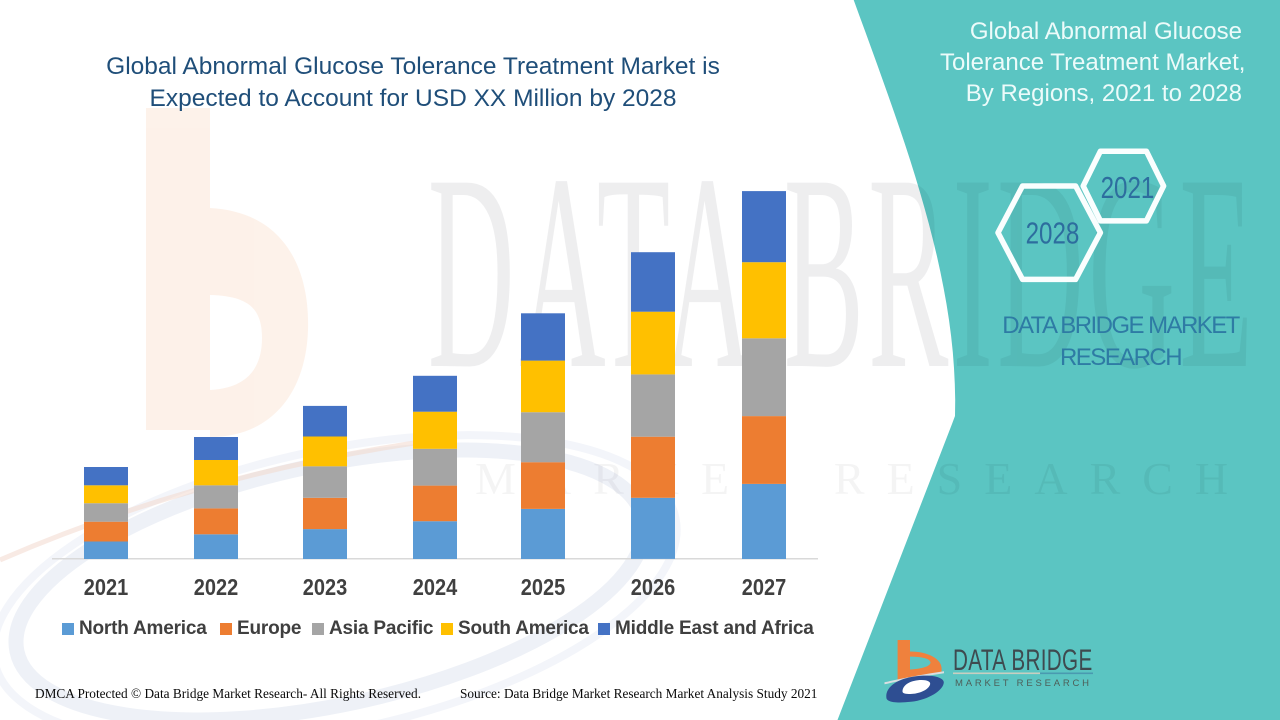  What do you see at coordinates (1023, 683) in the screenshot?
I see `svg-text: MARKET RESEARCH` at bounding box center [1023, 683].